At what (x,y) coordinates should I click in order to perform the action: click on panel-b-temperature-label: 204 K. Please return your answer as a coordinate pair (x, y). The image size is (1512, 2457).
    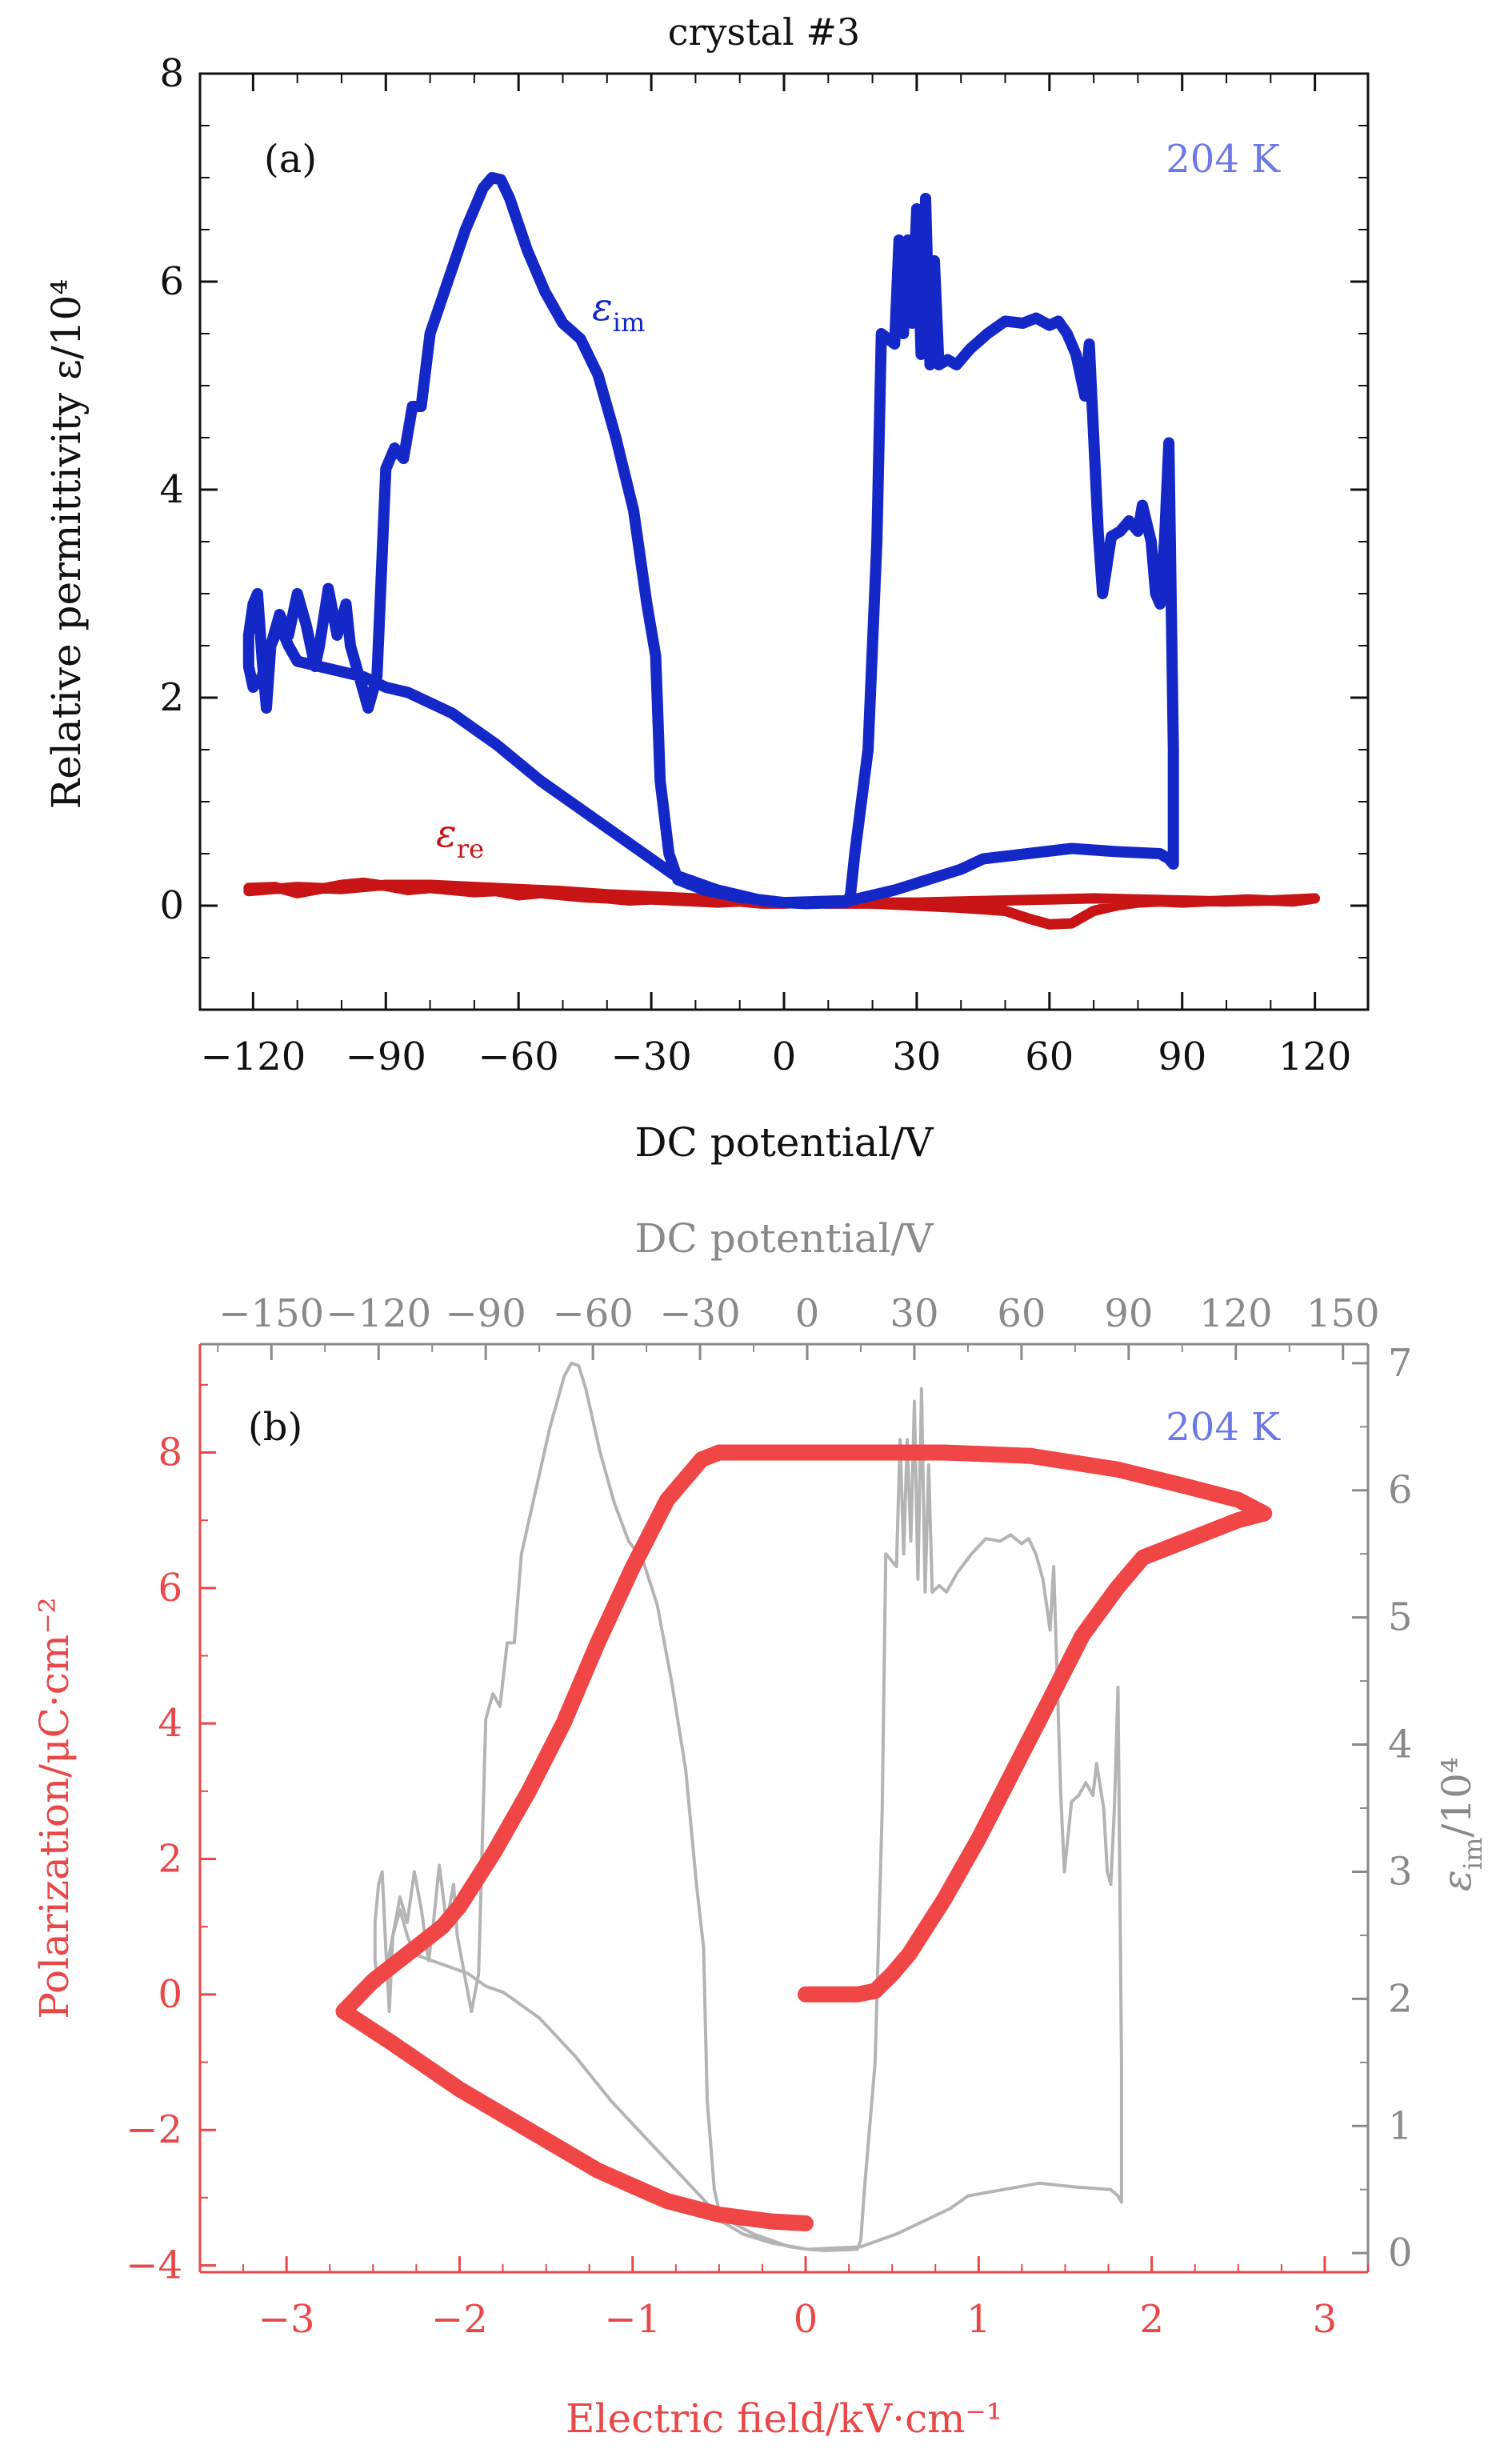
    Looking at the image, I should click on (1223, 1427).